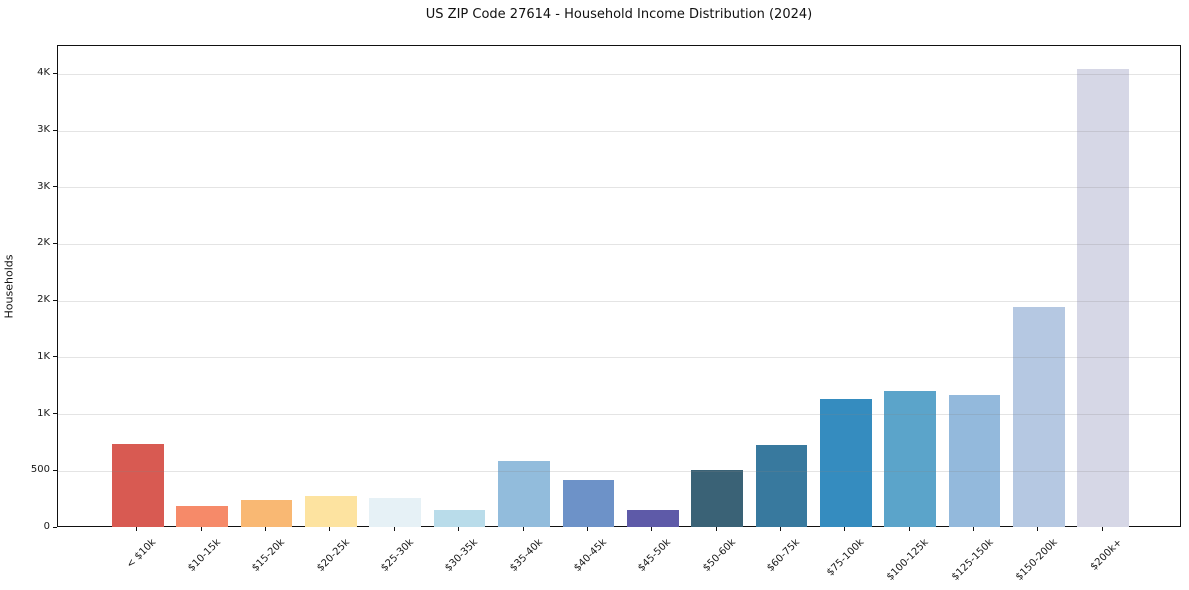 This screenshot has height=590, width=1189. What do you see at coordinates (46, 526) in the screenshot?
I see `y-tick-label: 0` at bounding box center [46, 526].